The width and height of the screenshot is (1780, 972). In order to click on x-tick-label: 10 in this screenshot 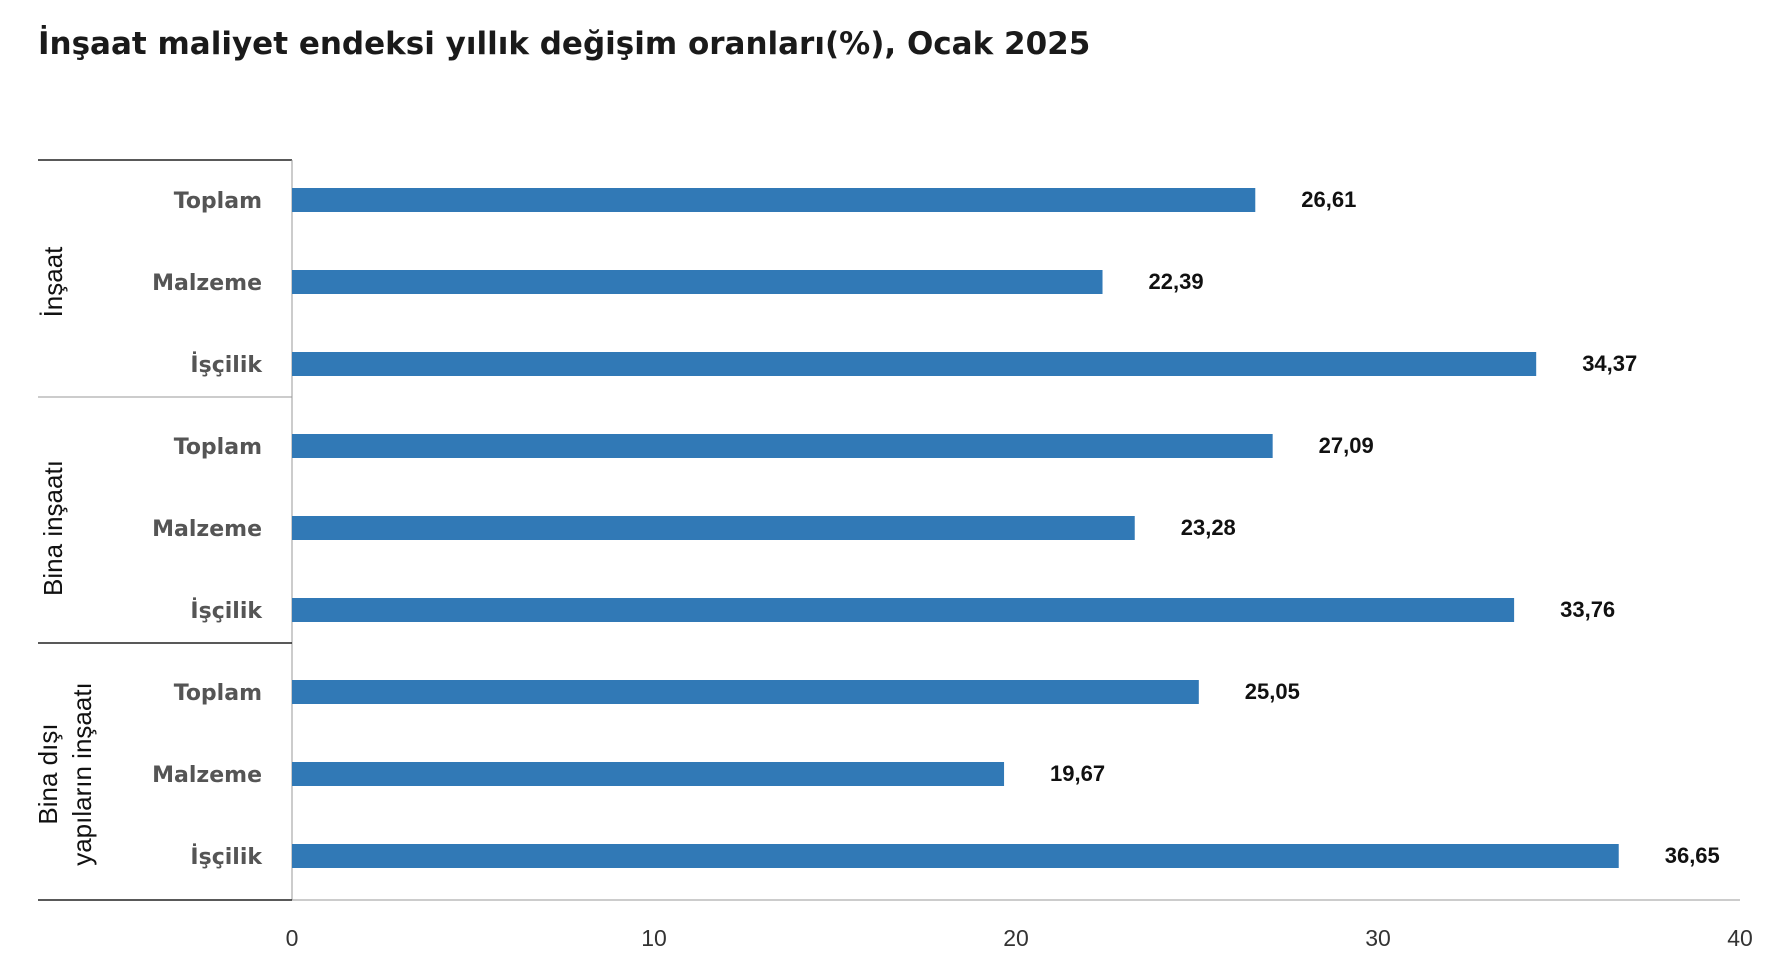, I will do `click(654, 938)`.